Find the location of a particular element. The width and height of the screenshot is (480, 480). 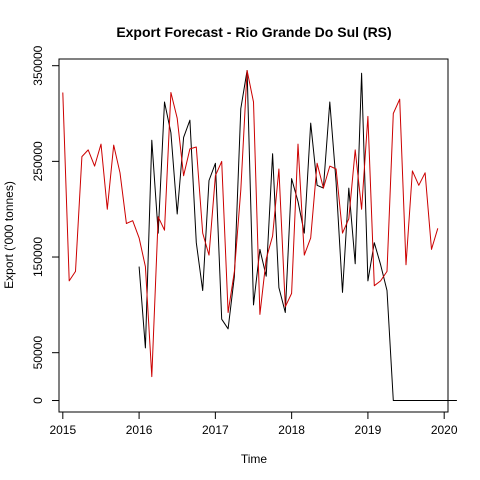

x-tick-label: 2015 is located at coordinates (62, 430).